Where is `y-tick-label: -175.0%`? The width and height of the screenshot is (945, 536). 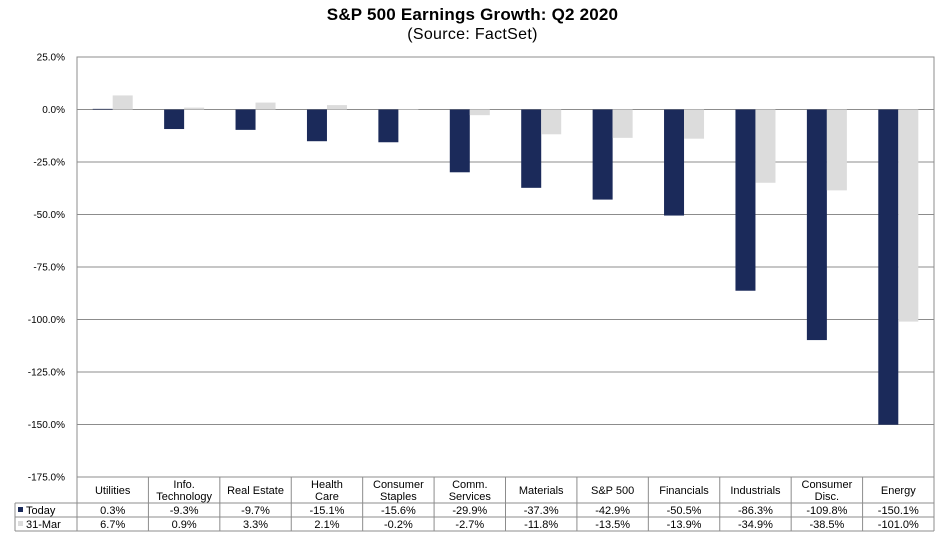 y-tick-label: -175.0% is located at coordinates (46, 478).